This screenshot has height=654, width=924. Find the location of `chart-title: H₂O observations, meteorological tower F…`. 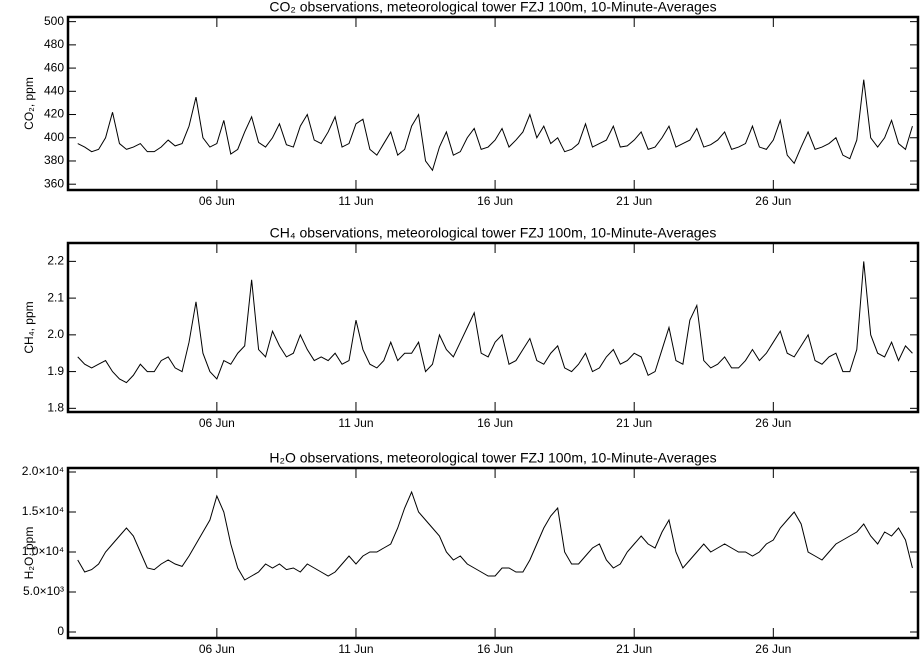

chart-title: H₂O observations, meteorological tower F… is located at coordinates (492, 458).